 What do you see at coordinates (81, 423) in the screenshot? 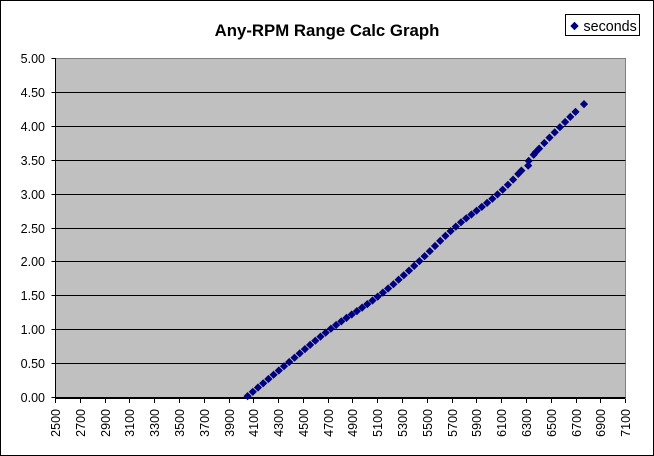
I see `svg-text: 2700` at bounding box center [81, 423].